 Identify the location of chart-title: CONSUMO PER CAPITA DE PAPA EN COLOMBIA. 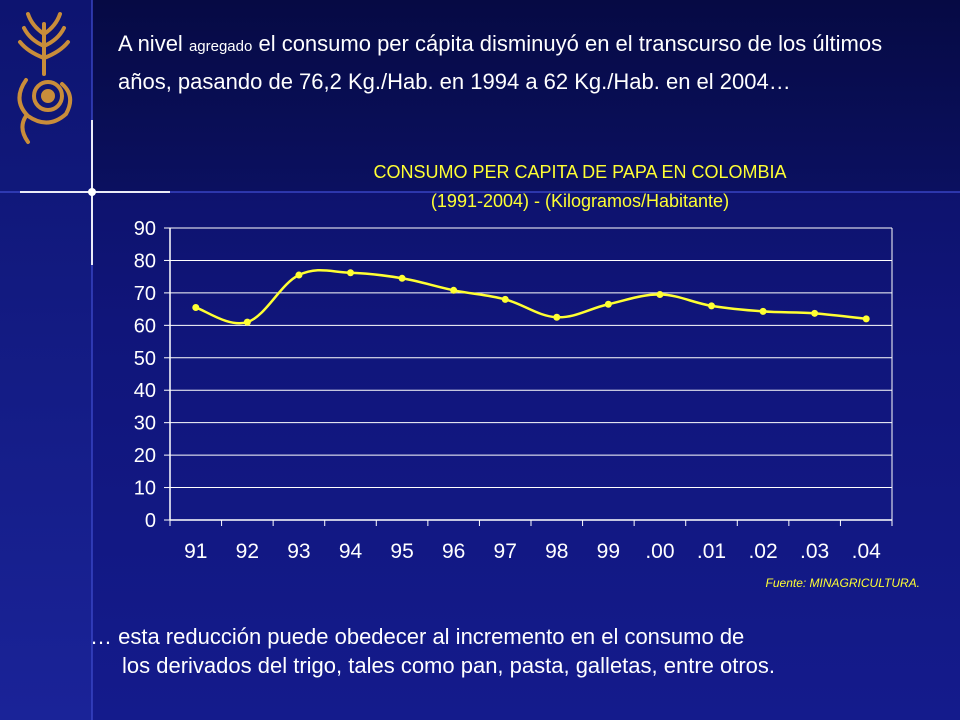
(580, 172).